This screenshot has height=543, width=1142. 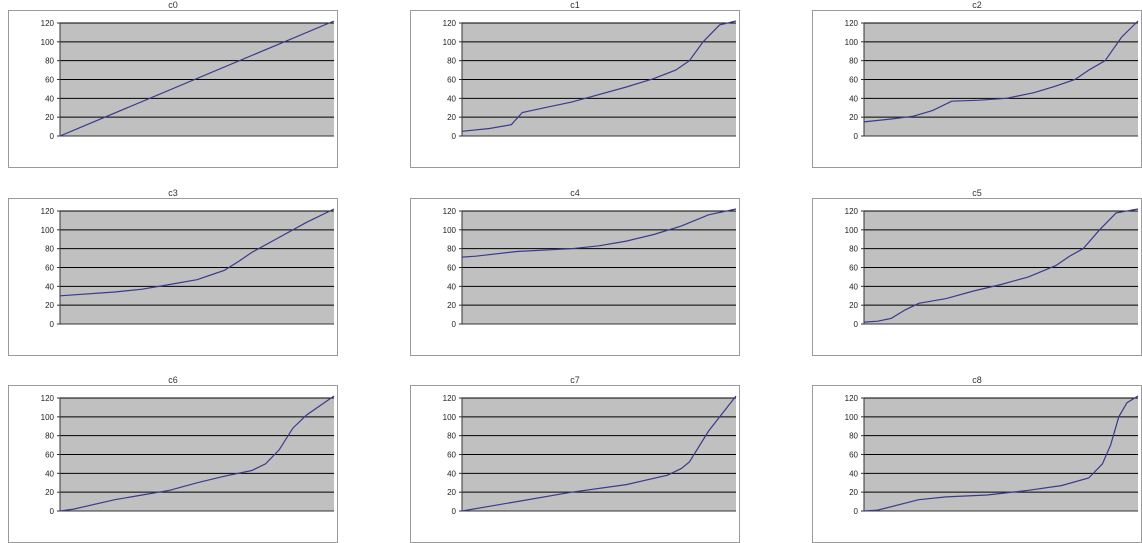 I want to click on chart-panel-c7: c7 120 100 80 60 40 20 0, so click(x=575, y=459).